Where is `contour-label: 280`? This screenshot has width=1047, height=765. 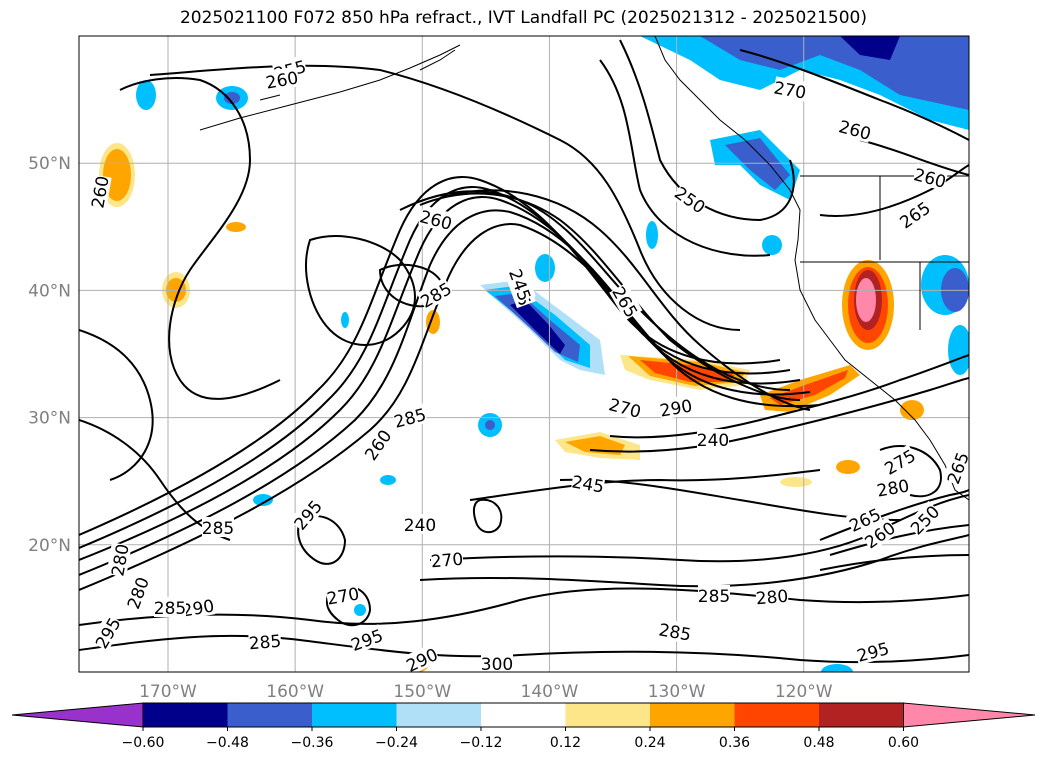 contour-label: 280 is located at coordinates (772, 598).